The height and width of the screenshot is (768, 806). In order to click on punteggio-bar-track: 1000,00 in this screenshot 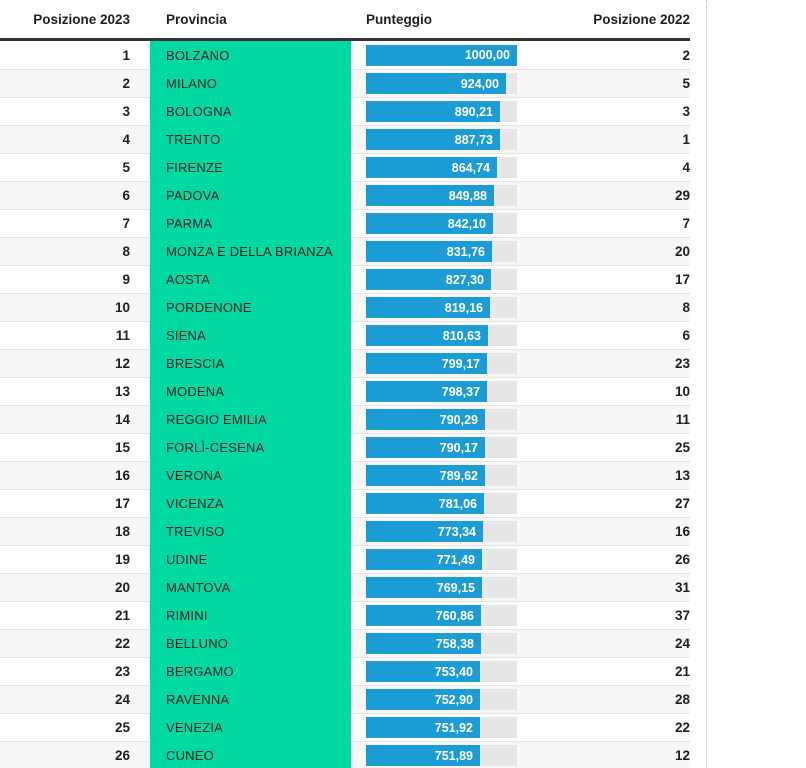, I will do `click(441, 55)`.